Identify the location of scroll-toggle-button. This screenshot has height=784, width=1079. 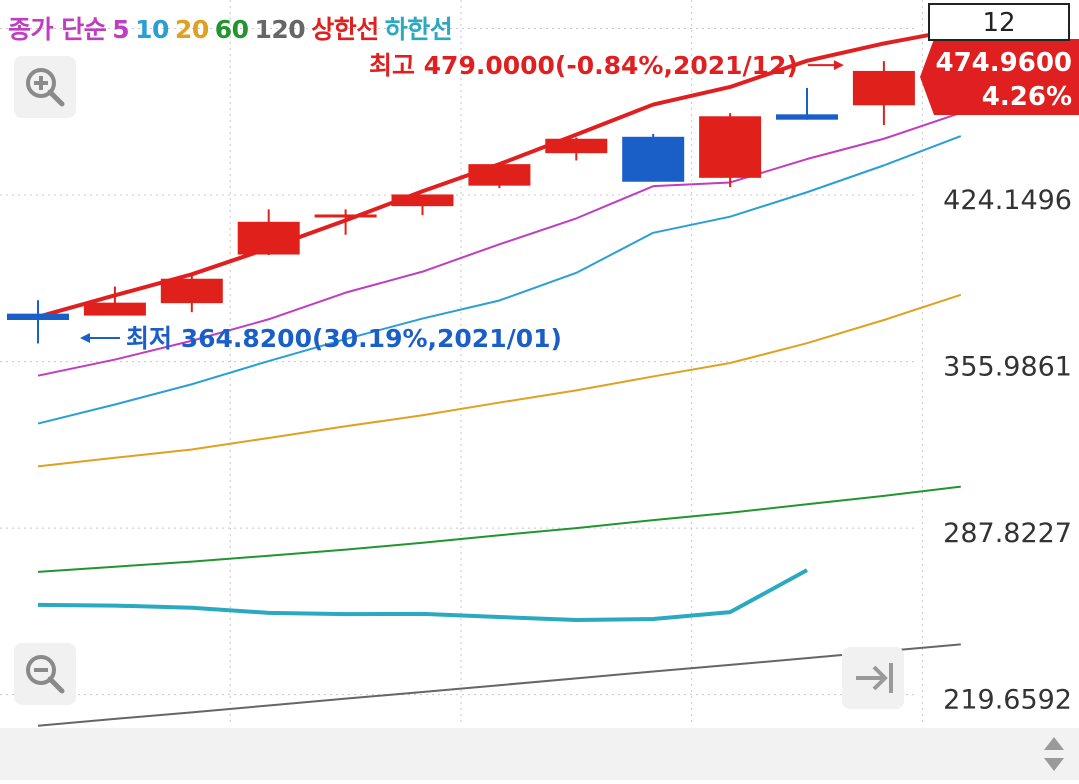
(1054, 754).